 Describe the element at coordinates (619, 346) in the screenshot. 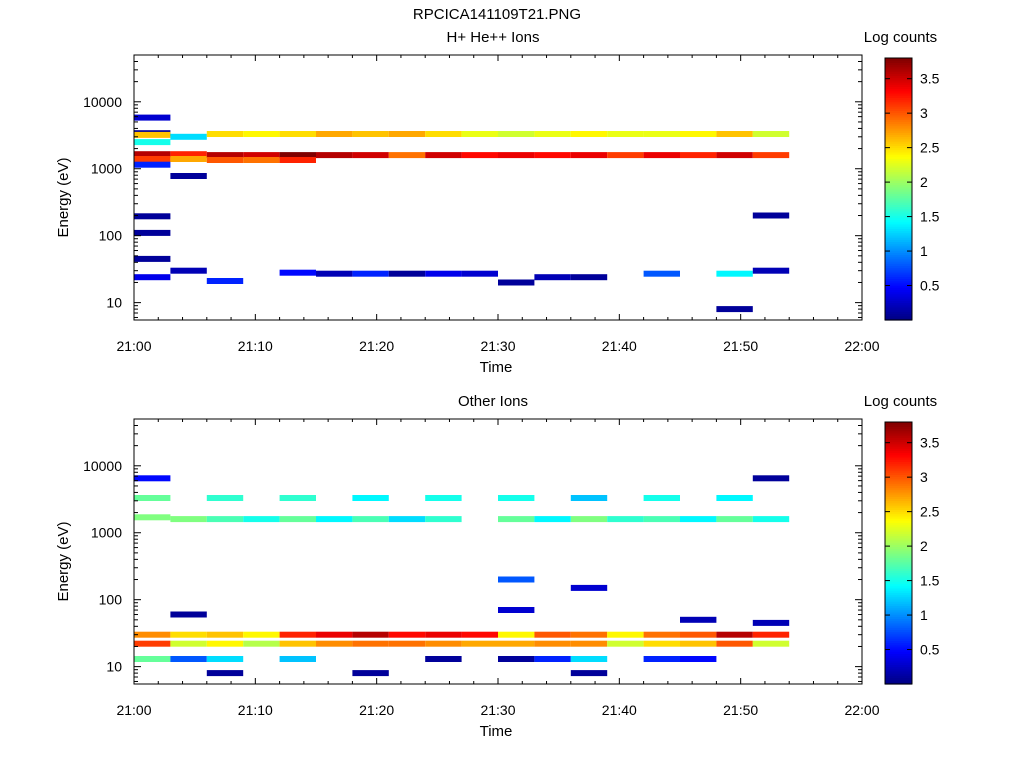

I see `x-tick-label: 21:40` at that location.